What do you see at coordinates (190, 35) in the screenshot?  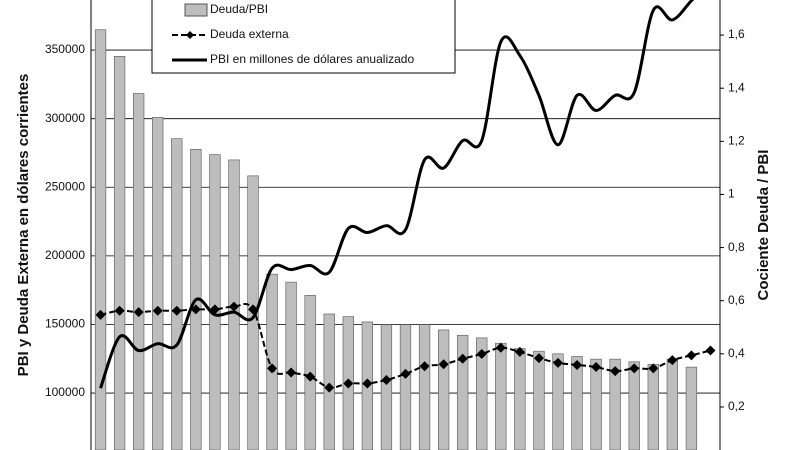 I see `legend-marker` at bounding box center [190, 35].